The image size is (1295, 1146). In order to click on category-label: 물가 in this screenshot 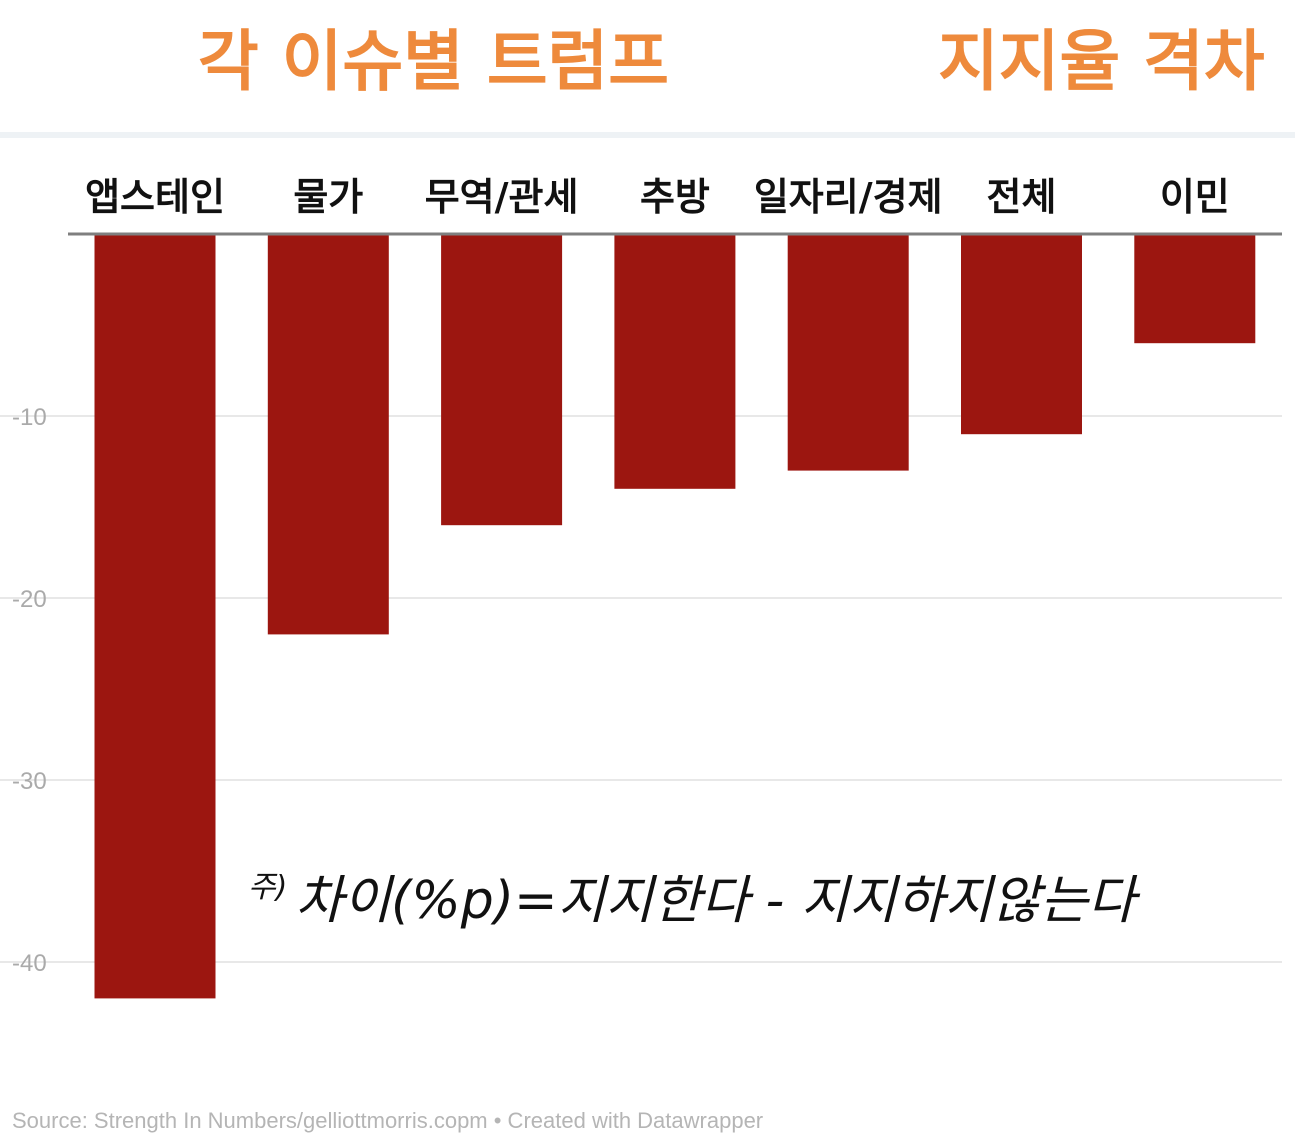, I will do `click(328, 197)`.